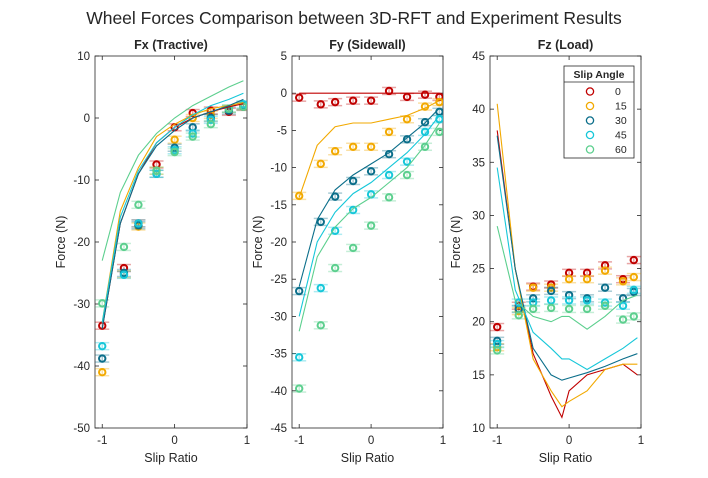 The width and height of the screenshot is (708, 478). Describe the element at coordinates (284, 94) in the screenshot. I see `y-tick-label: 0` at that location.